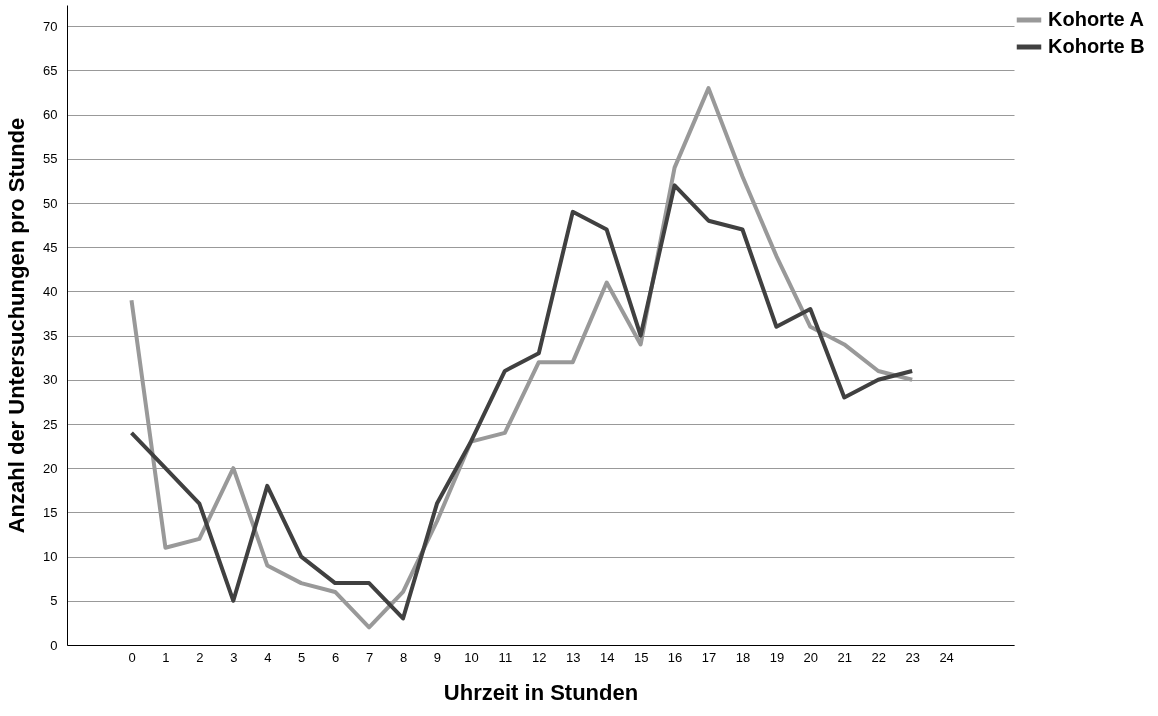  Describe the element at coordinates (946, 657) in the screenshot. I see `x-tick-label: 24` at that location.